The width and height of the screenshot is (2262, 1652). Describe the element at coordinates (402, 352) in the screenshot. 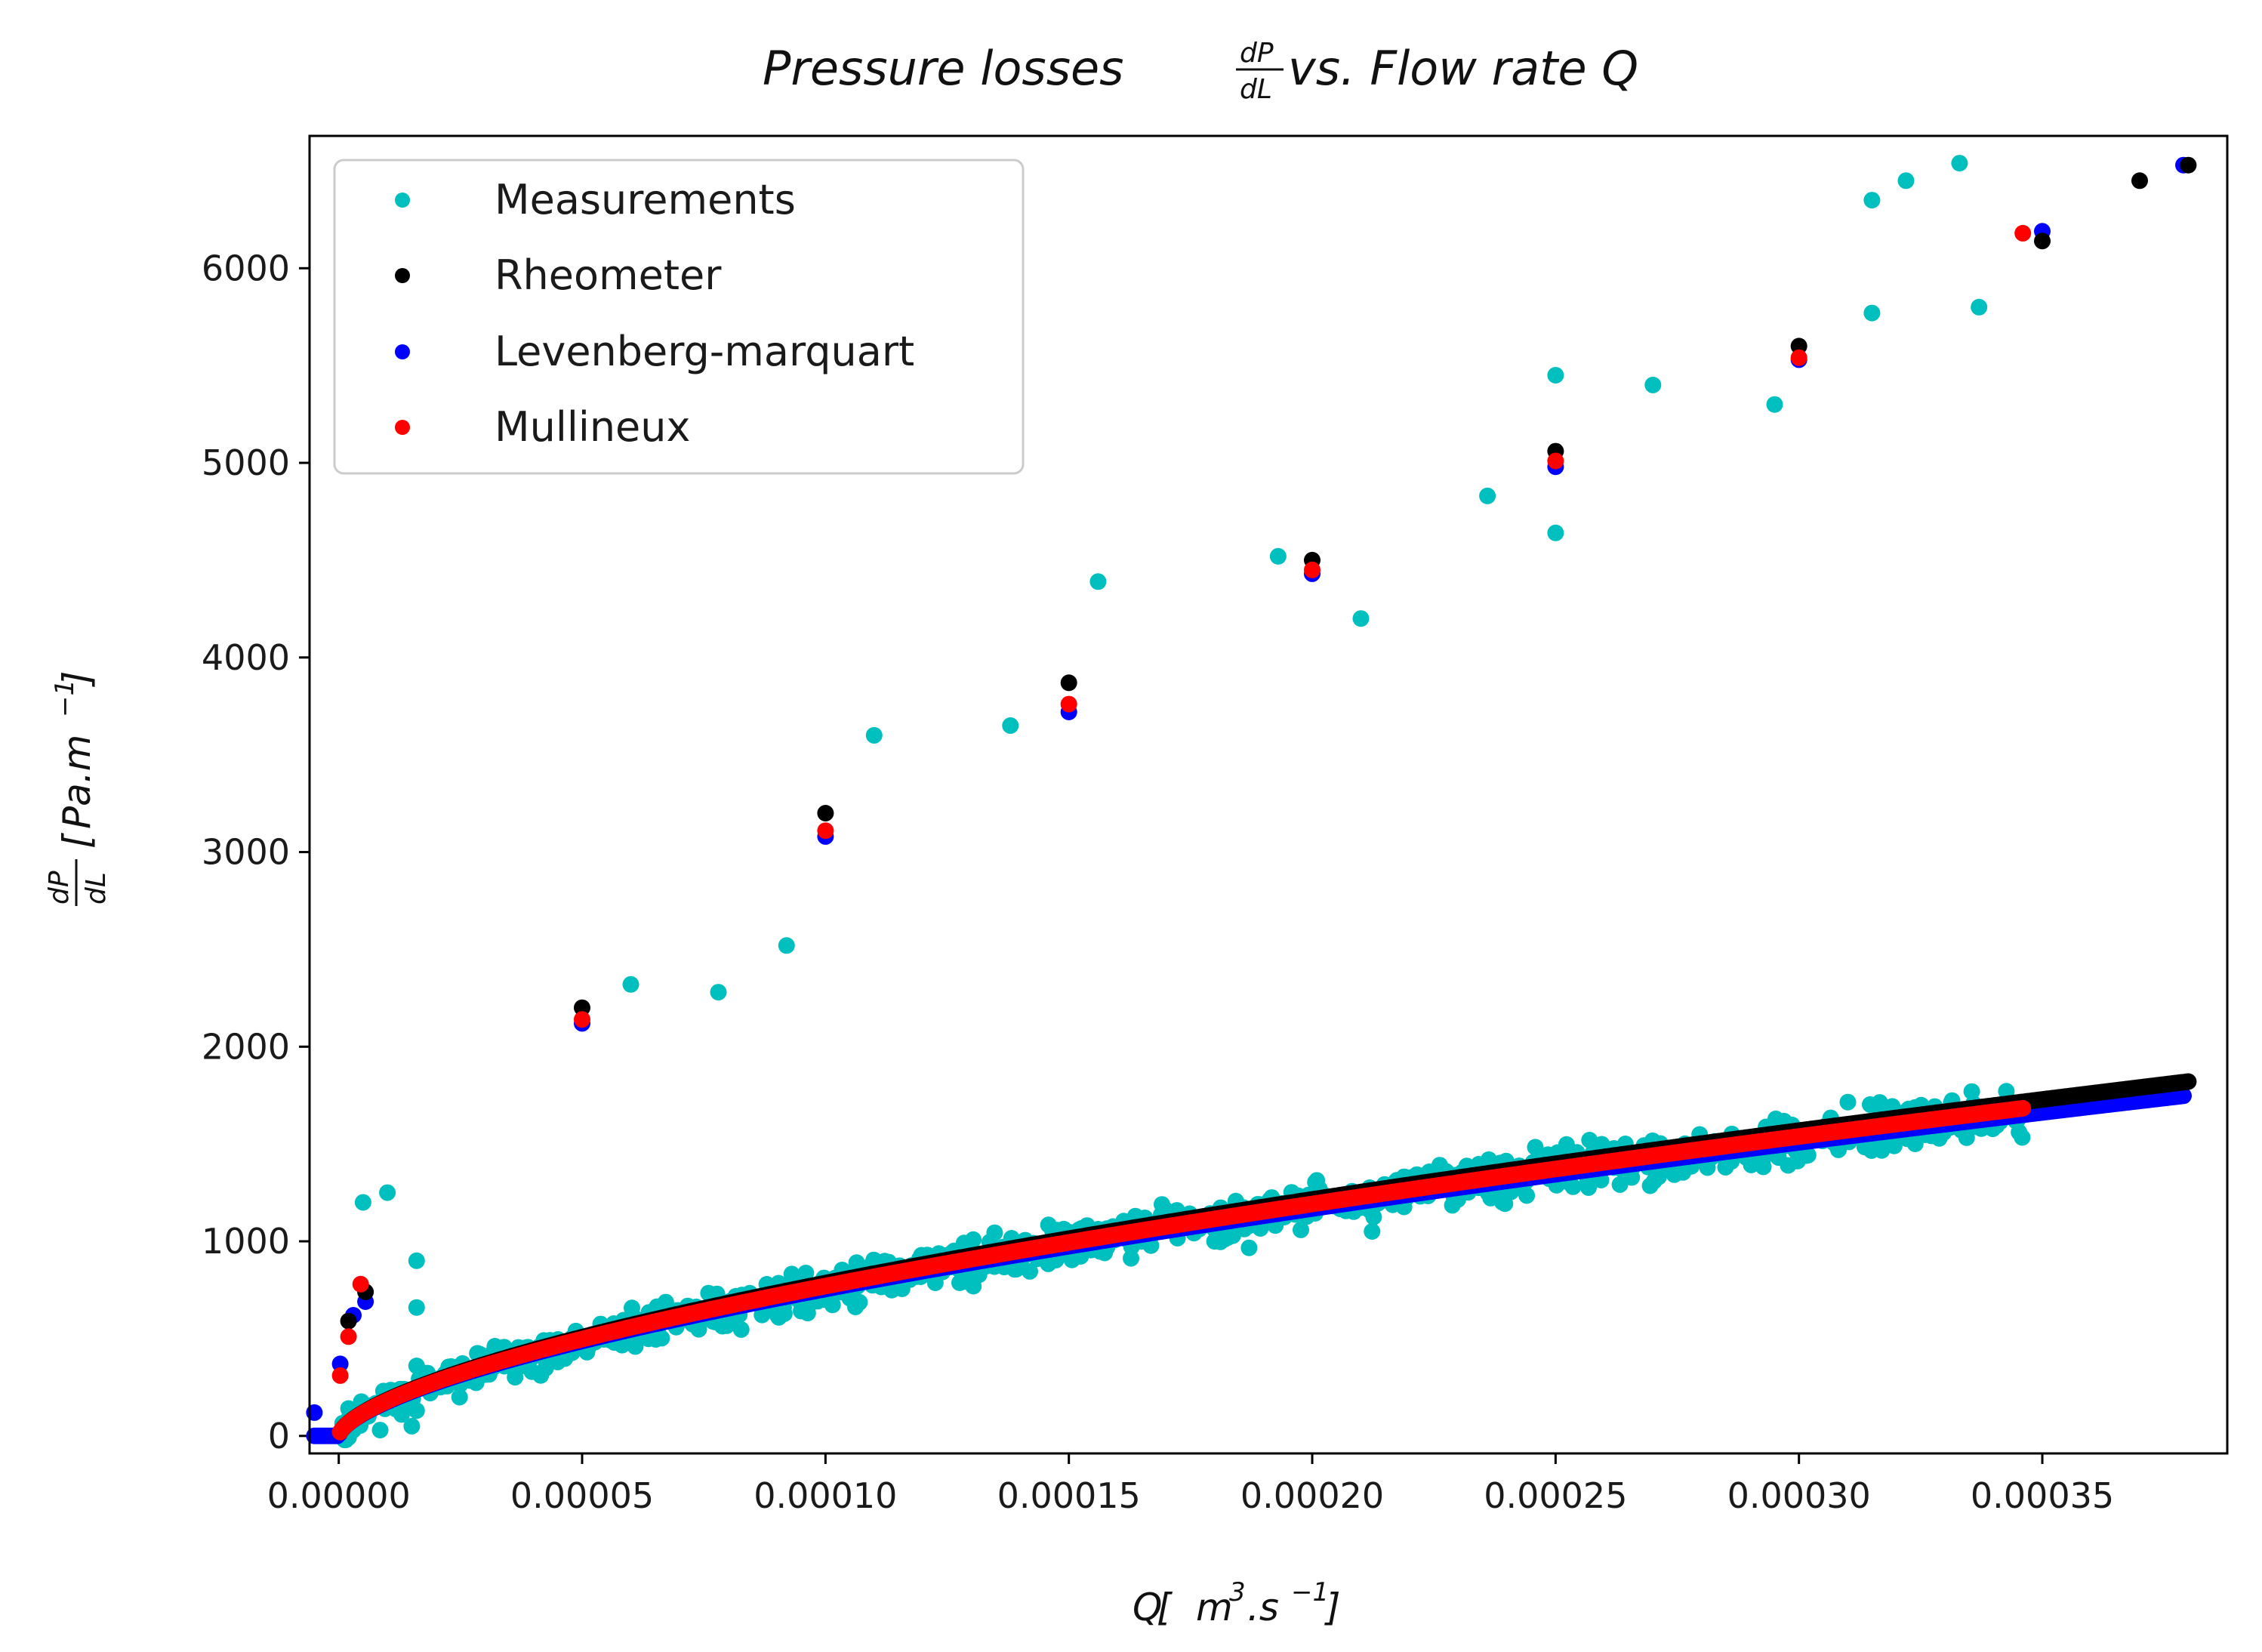

I see `legend-marker-levenberg` at that location.